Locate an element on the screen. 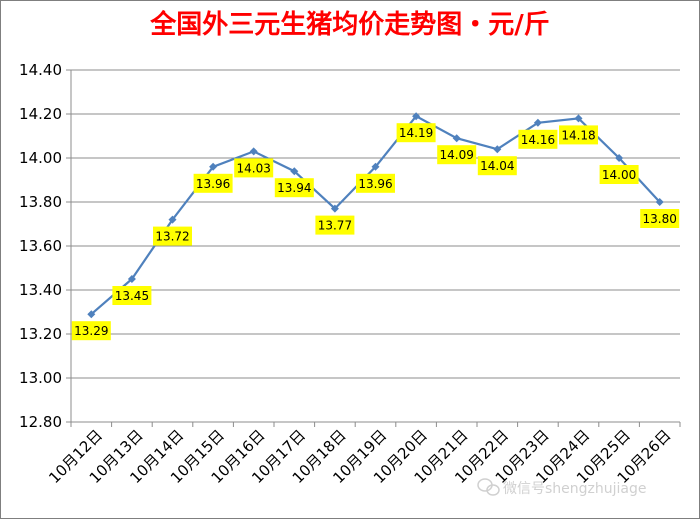 The width and height of the screenshot is (700, 519). y-tick-label: 13.80 is located at coordinates (40, 202).